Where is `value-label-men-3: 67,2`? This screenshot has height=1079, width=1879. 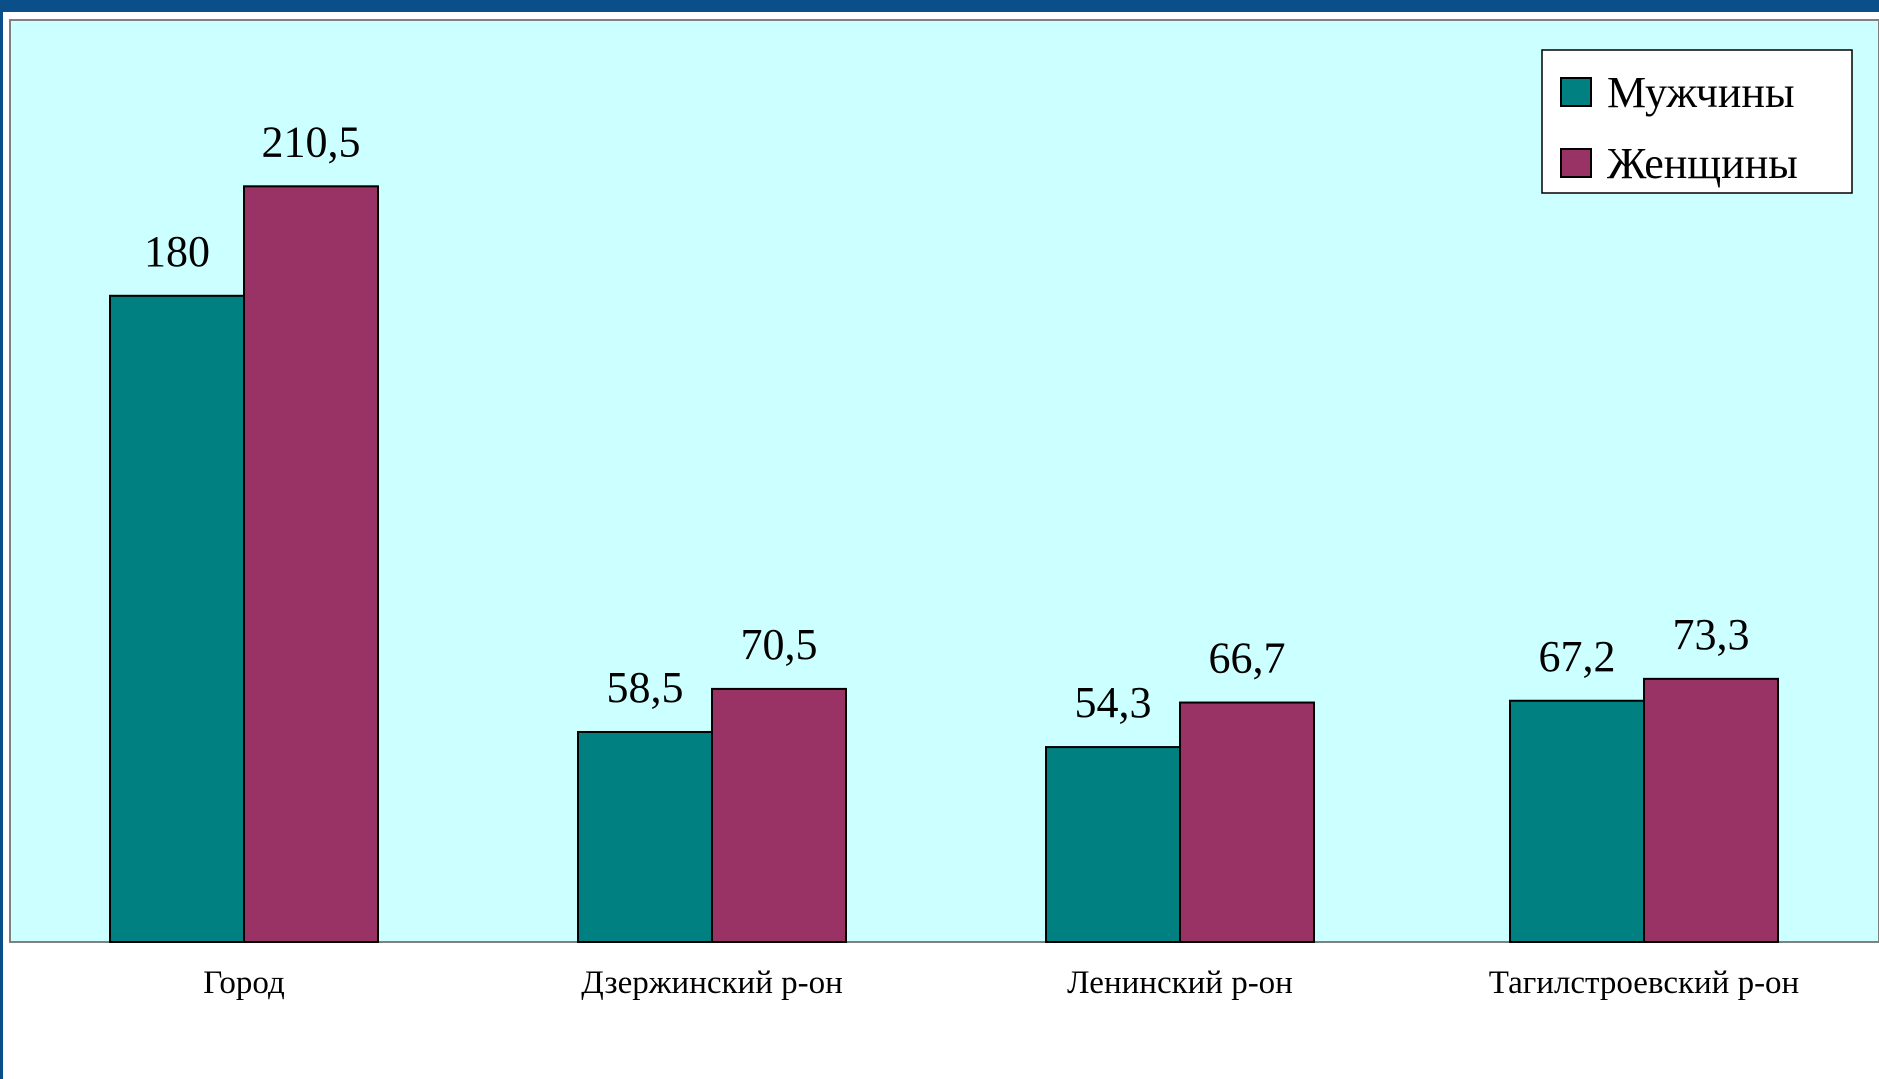
value-label-men-3: 67,2 is located at coordinates (1577, 656).